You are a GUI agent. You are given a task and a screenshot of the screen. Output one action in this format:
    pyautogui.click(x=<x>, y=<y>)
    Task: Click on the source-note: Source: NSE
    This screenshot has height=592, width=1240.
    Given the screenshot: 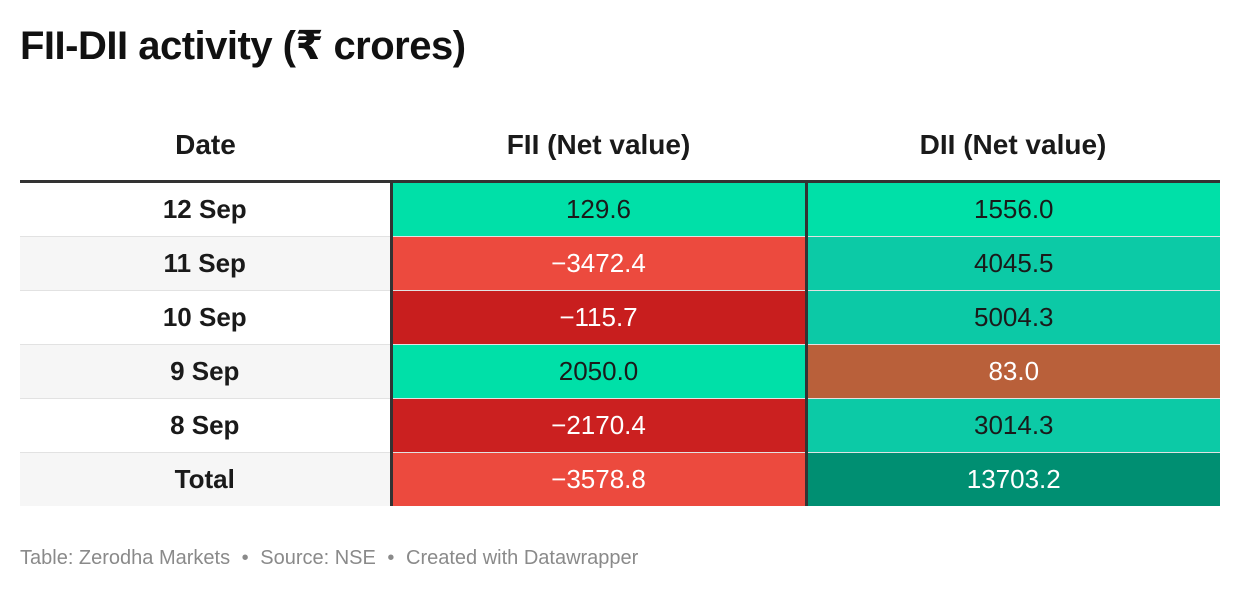 What is the action you would take?
    pyautogui.click(x=318, y=558)
    